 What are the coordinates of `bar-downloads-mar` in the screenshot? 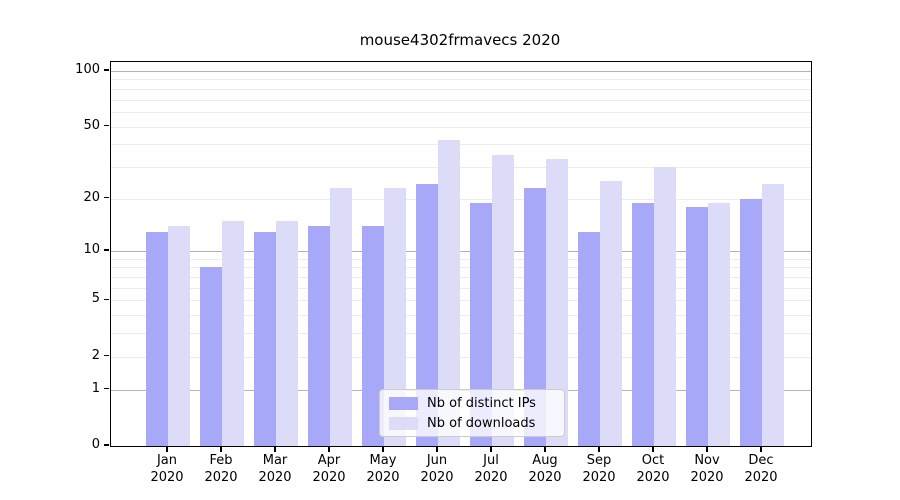 It's located at (287, 333).